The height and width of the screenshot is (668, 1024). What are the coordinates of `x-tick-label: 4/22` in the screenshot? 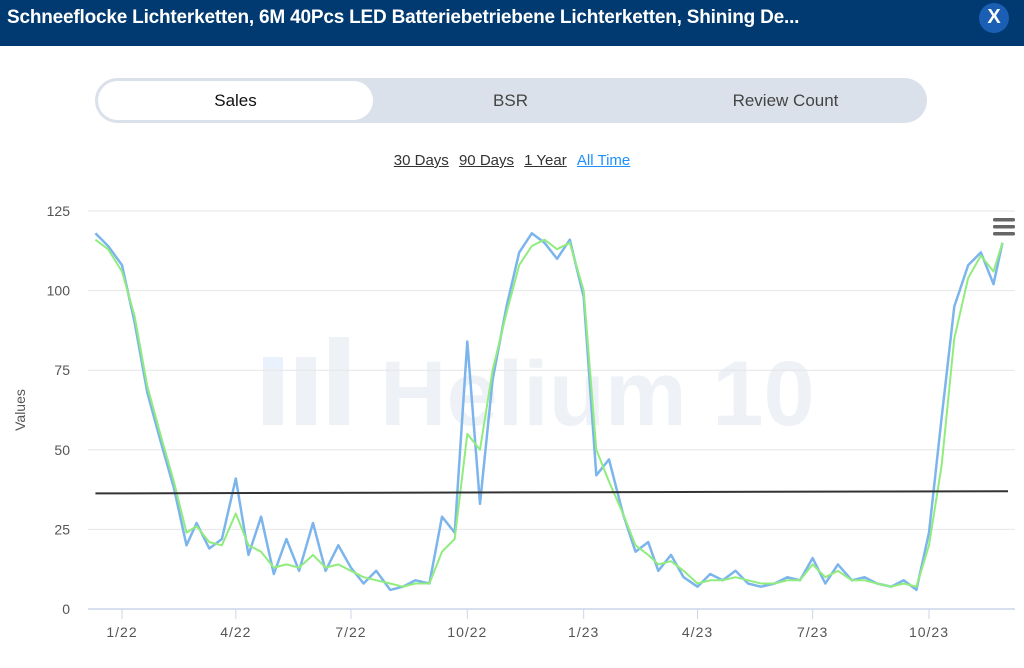 It's located at (235, 632).